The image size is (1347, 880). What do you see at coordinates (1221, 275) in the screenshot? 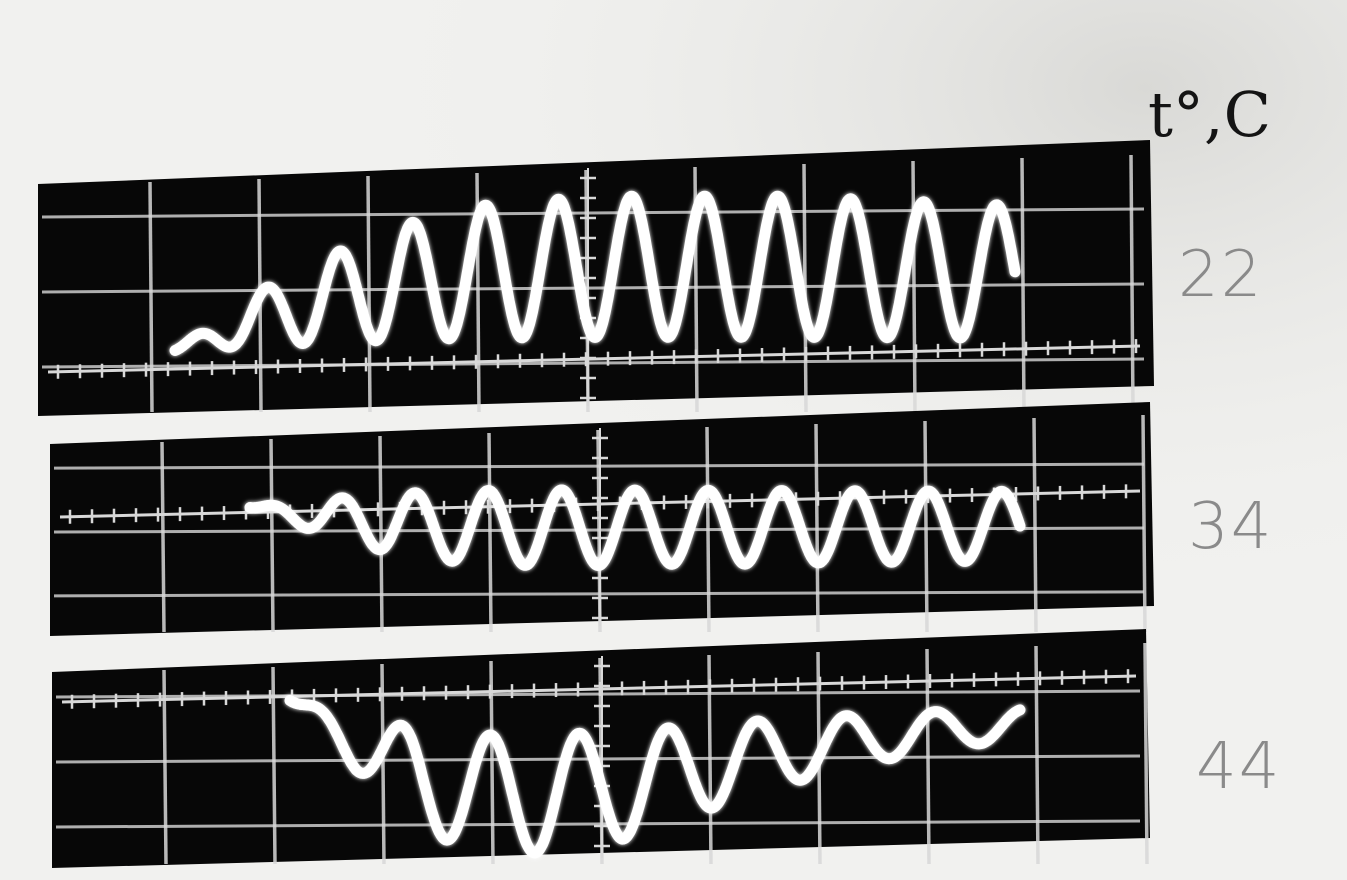
I see `temperature-label-22: 22` at bounding box center [1221, 275].